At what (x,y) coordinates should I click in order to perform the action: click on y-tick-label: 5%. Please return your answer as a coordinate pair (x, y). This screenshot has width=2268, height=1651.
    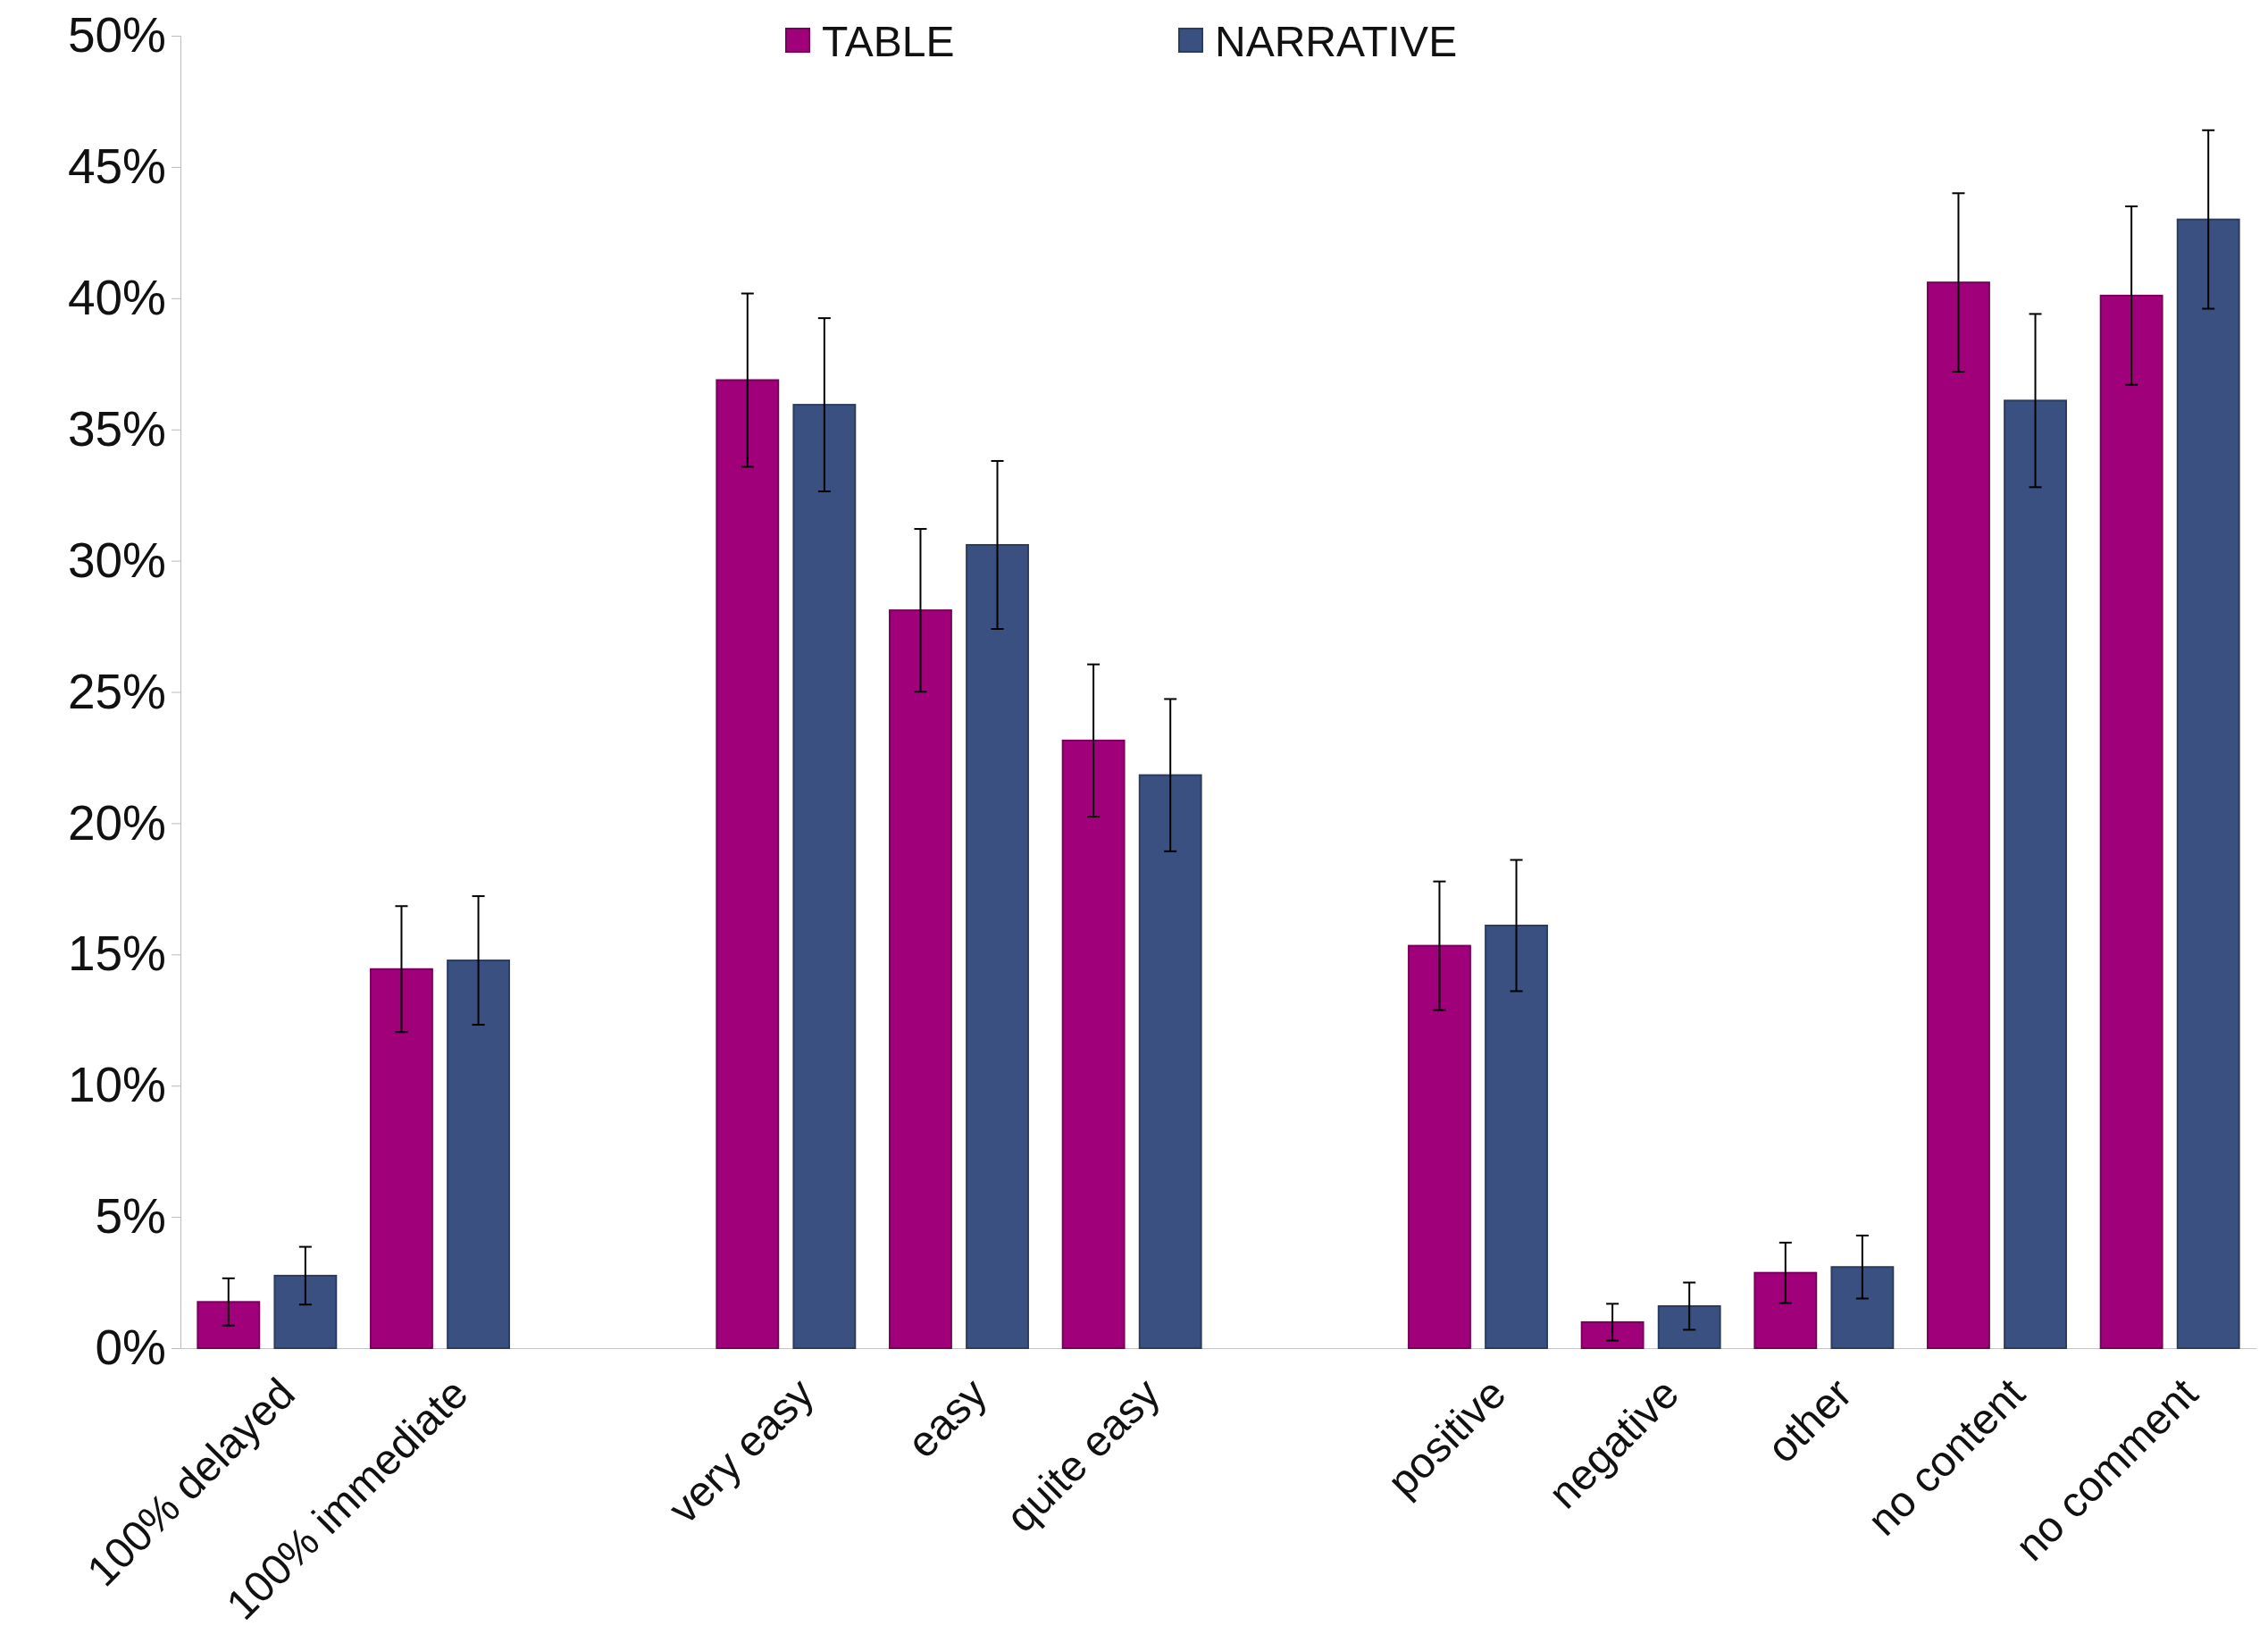
    Looking at the image, I should click on (130, 1217).